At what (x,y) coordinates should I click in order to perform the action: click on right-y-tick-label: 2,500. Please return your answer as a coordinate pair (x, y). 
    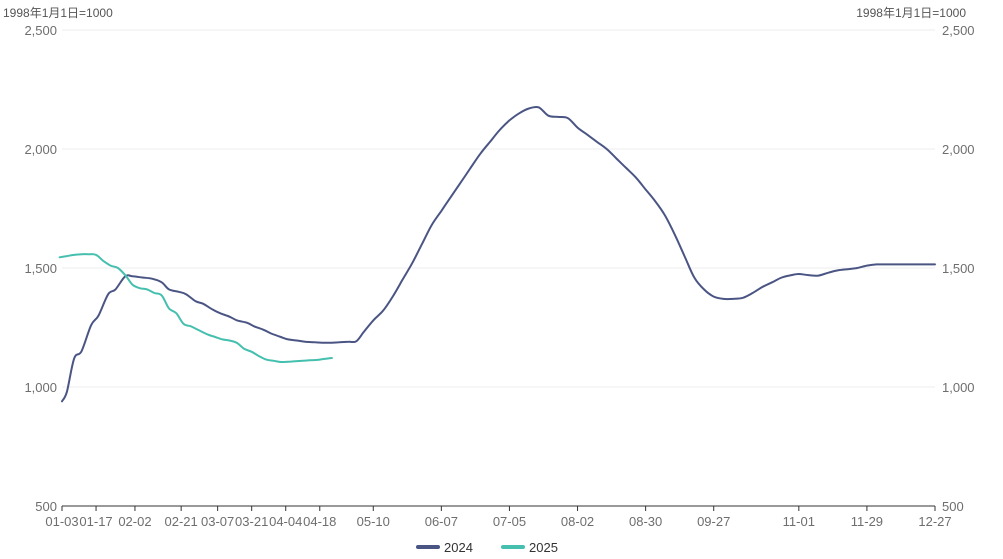
    Looking at the image, I should click on (958, 30).